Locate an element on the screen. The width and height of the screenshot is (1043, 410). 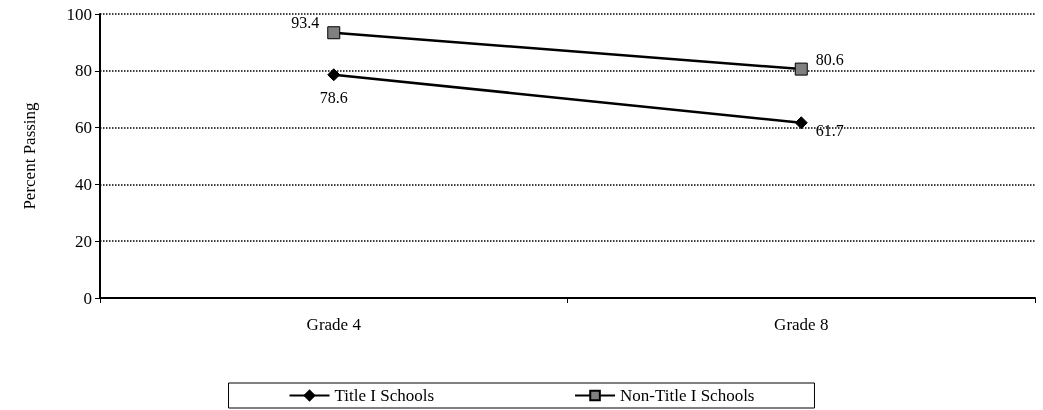
x-tick-label: Grade 8 is located at coordinates (801, 324).